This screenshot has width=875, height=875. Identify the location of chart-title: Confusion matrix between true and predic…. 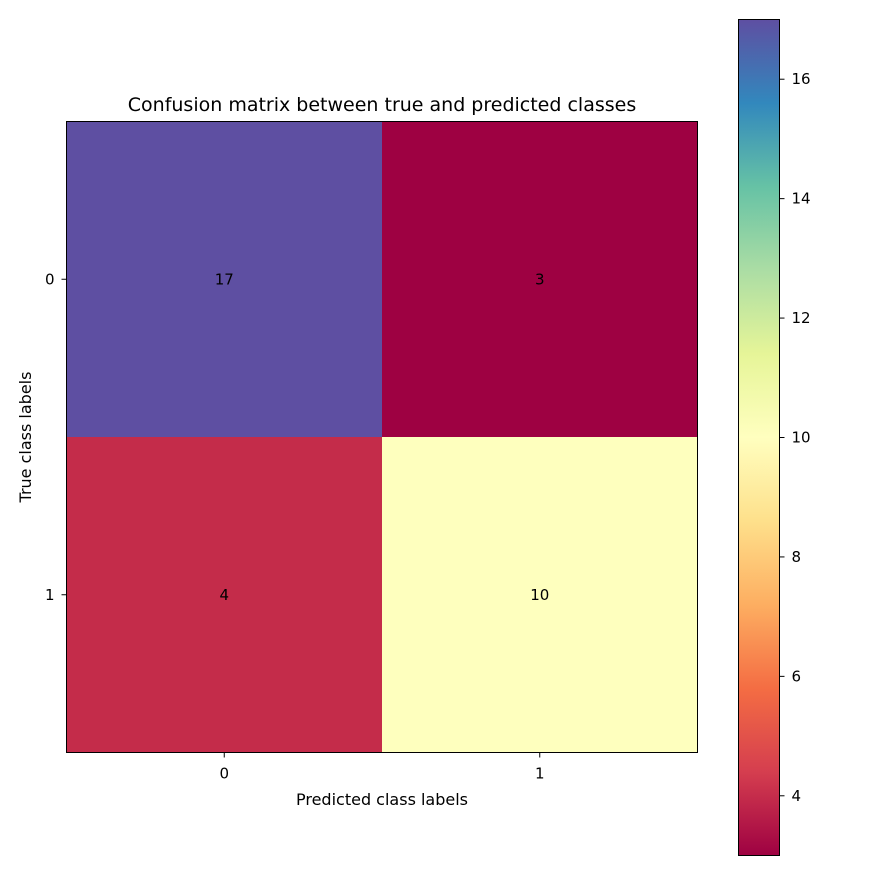
(382, 105).